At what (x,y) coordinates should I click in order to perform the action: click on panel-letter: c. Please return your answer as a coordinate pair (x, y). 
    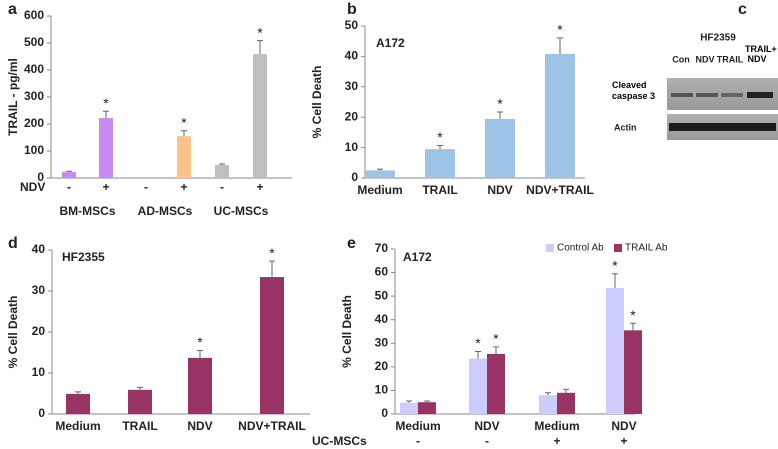
    Looking at the image, I should click on (742, 9).